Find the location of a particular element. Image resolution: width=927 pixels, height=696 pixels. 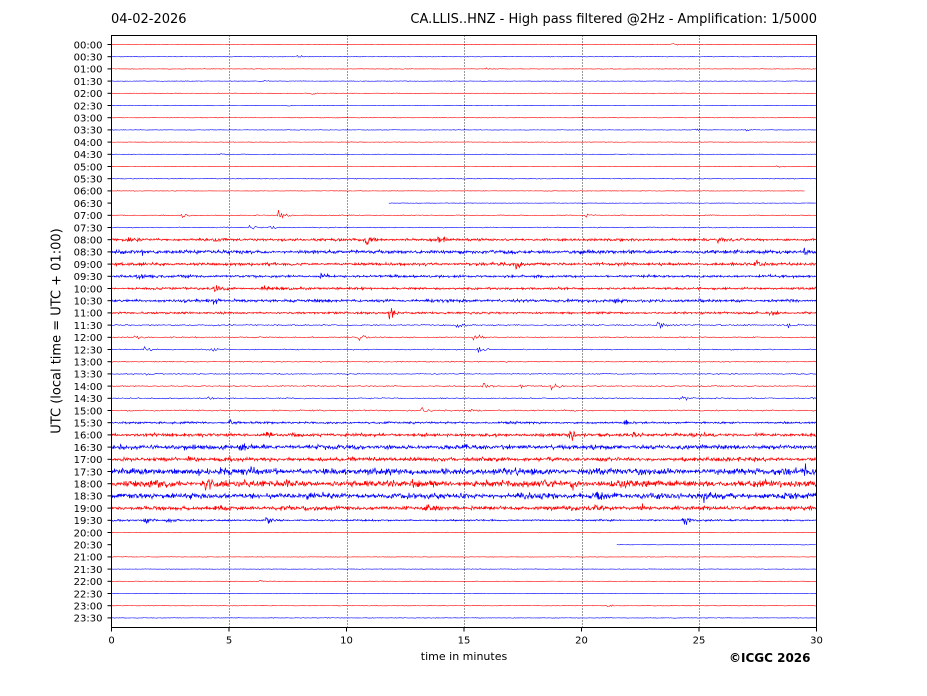

y-tick-label: 15:00 is located at coordinates (88, 411).